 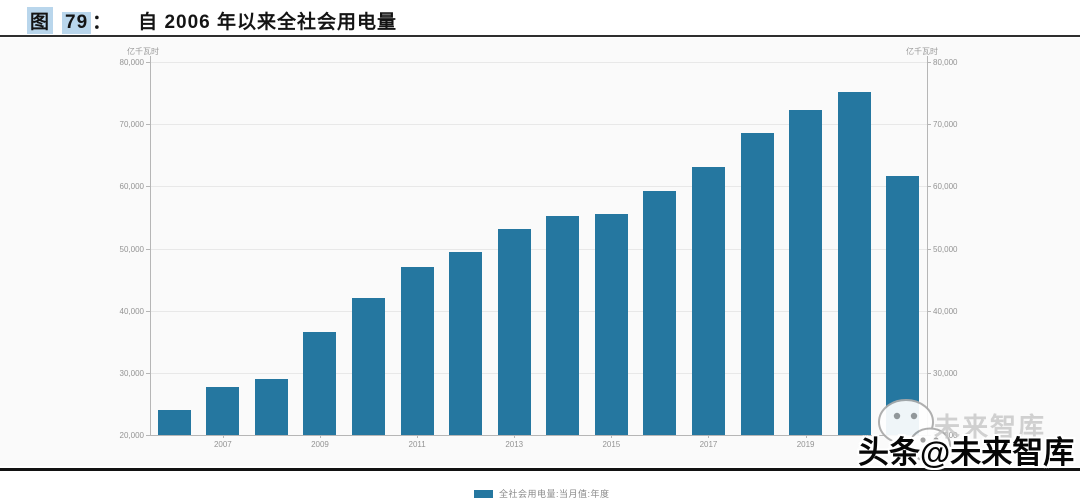 What do you see at coordinates (990, 427) in the screenshot?
I see `watermark-ghost-text: 未来智库` at bounding box center [990, 427].